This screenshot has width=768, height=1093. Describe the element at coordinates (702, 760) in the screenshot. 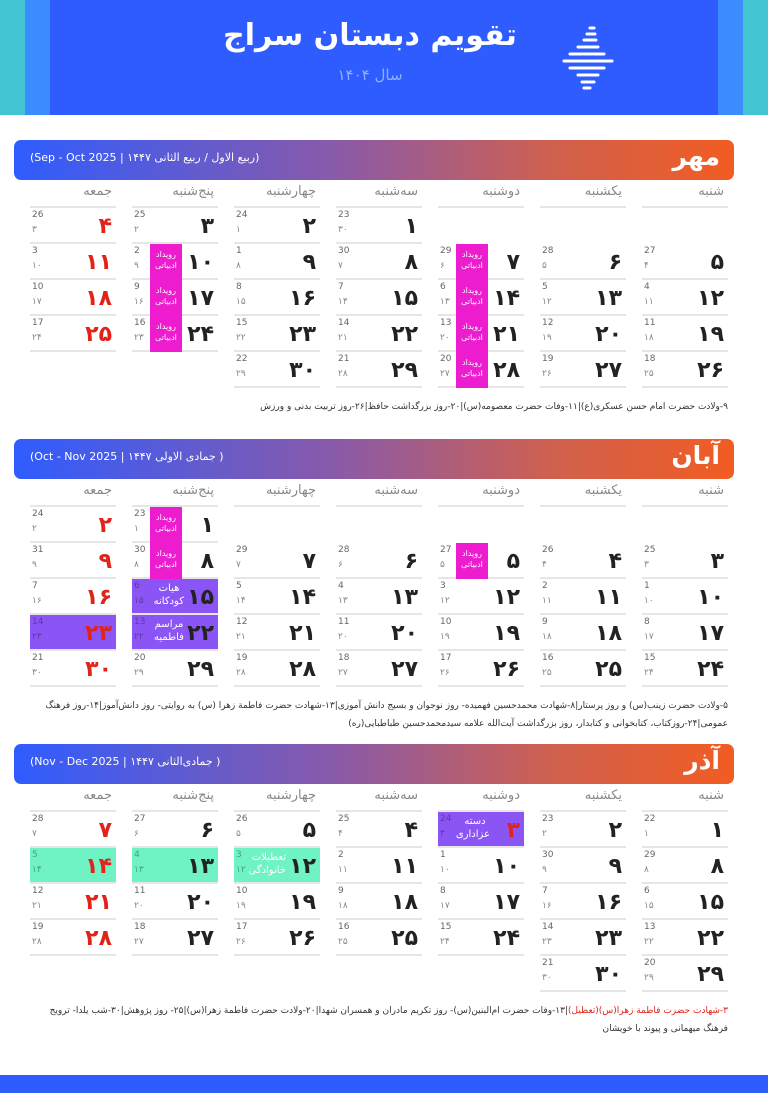

I see `month-name: آذر` at that location.